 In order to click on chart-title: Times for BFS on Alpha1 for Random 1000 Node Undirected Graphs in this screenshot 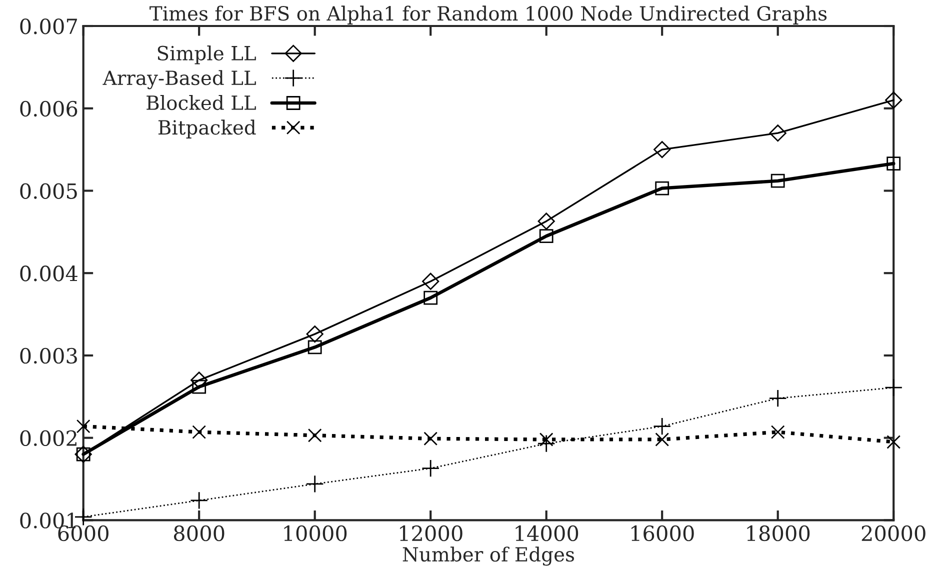, I will do `click(488, 15)`.